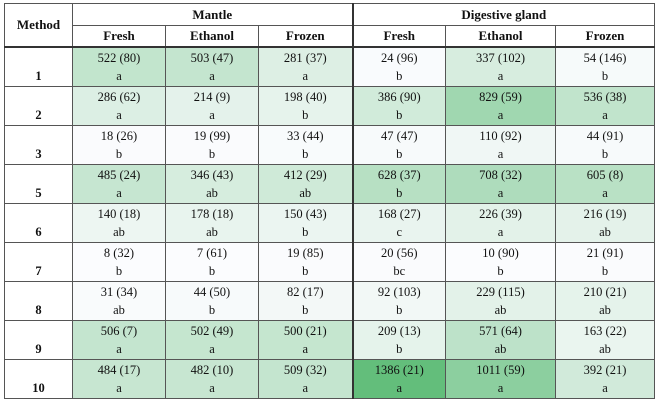  I want to click on mean-sd: 216 (19), so click(605, 213).